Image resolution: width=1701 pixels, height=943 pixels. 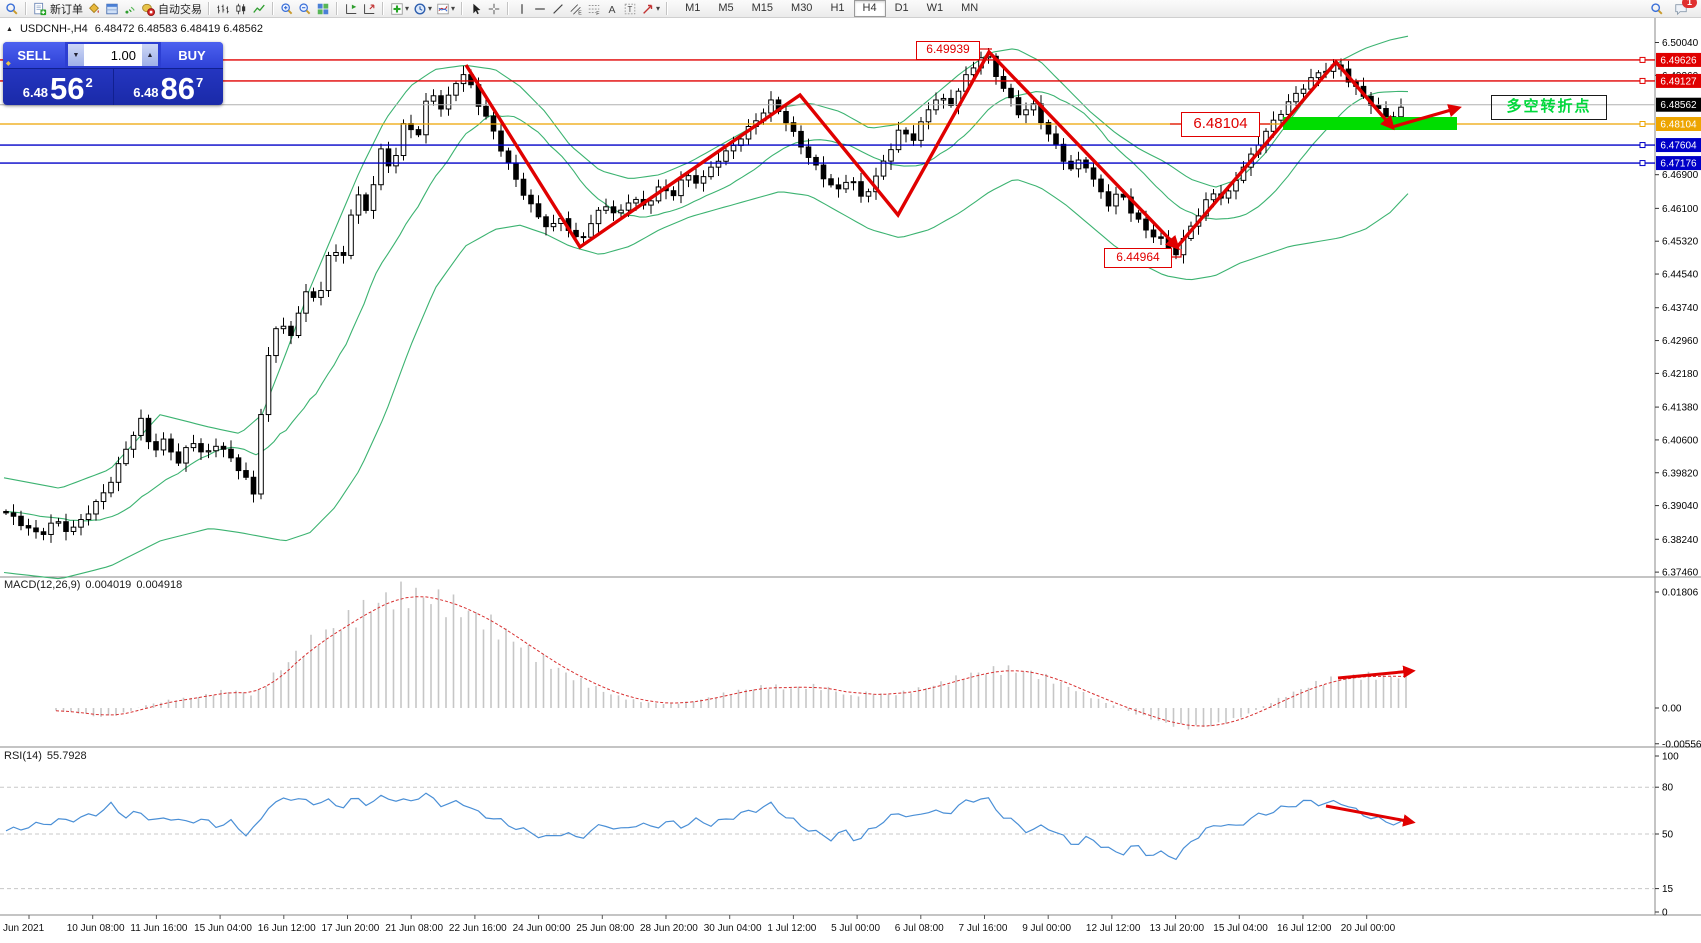 What do you see at coordinates (1370, 815) in the screenshot?
I see `rsi-arrow` at bounding box center [1370, 815].